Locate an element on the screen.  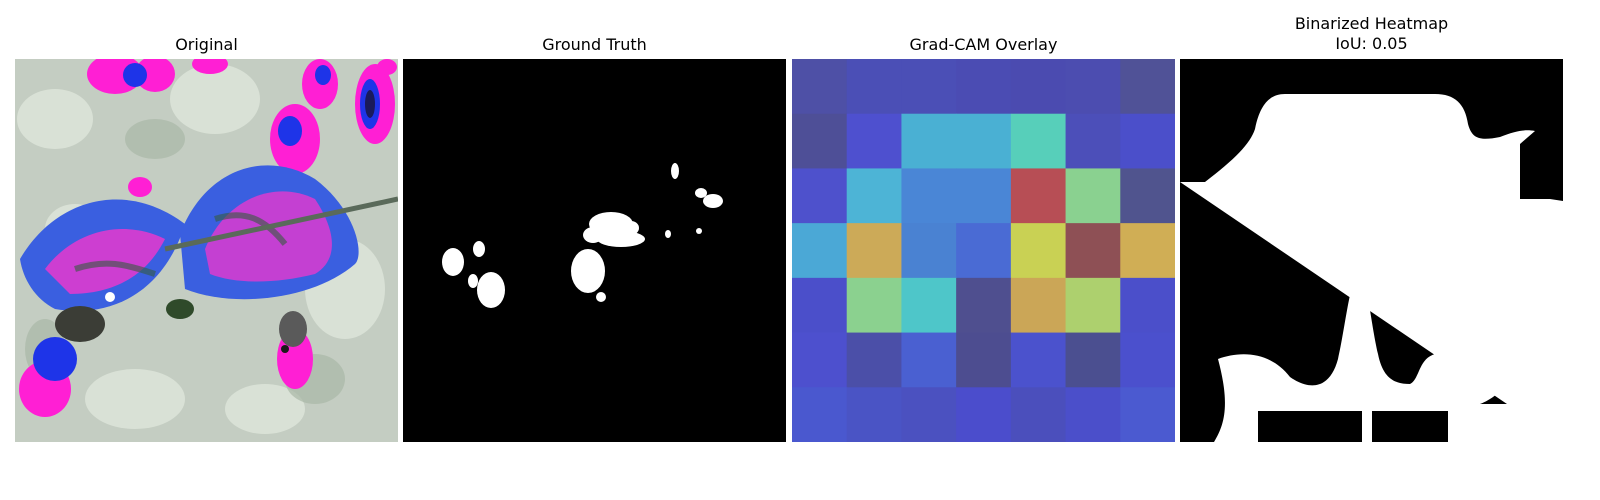
panel-title: Ground Truth is located at coordinates (594, 44).